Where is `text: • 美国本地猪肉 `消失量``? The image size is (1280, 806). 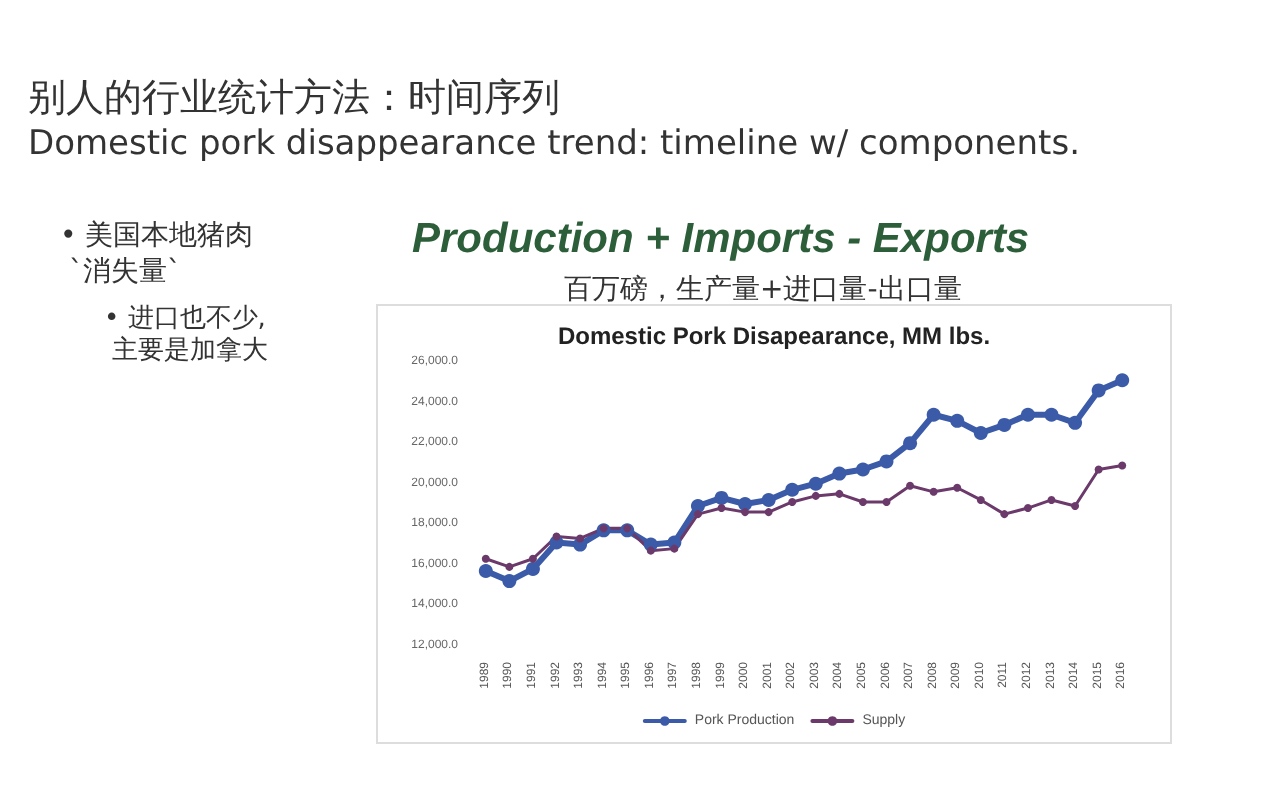 text: • 美国本地猪肉 `消失量` is located at coordinates (157, 255).